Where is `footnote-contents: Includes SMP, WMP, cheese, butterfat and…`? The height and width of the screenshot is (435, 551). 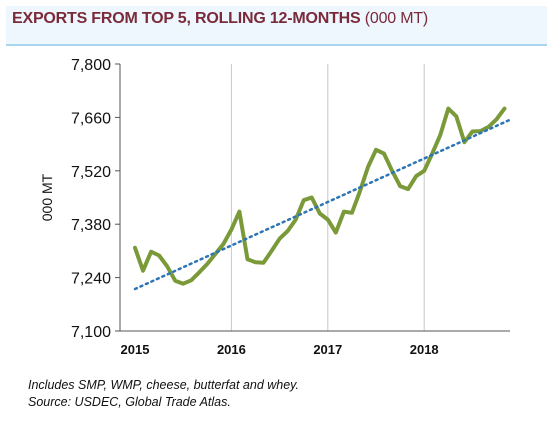
footnote-contents: Includes SMP, WMP, cheese, butterfat and… is located at coordinates (163, 385).